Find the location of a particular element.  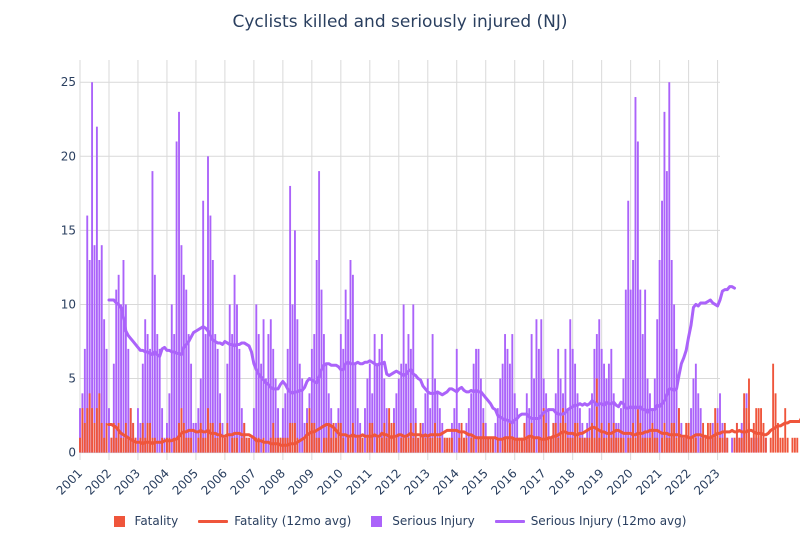

legend-item-fatality: Fatality is located at coordinates (145, 521).